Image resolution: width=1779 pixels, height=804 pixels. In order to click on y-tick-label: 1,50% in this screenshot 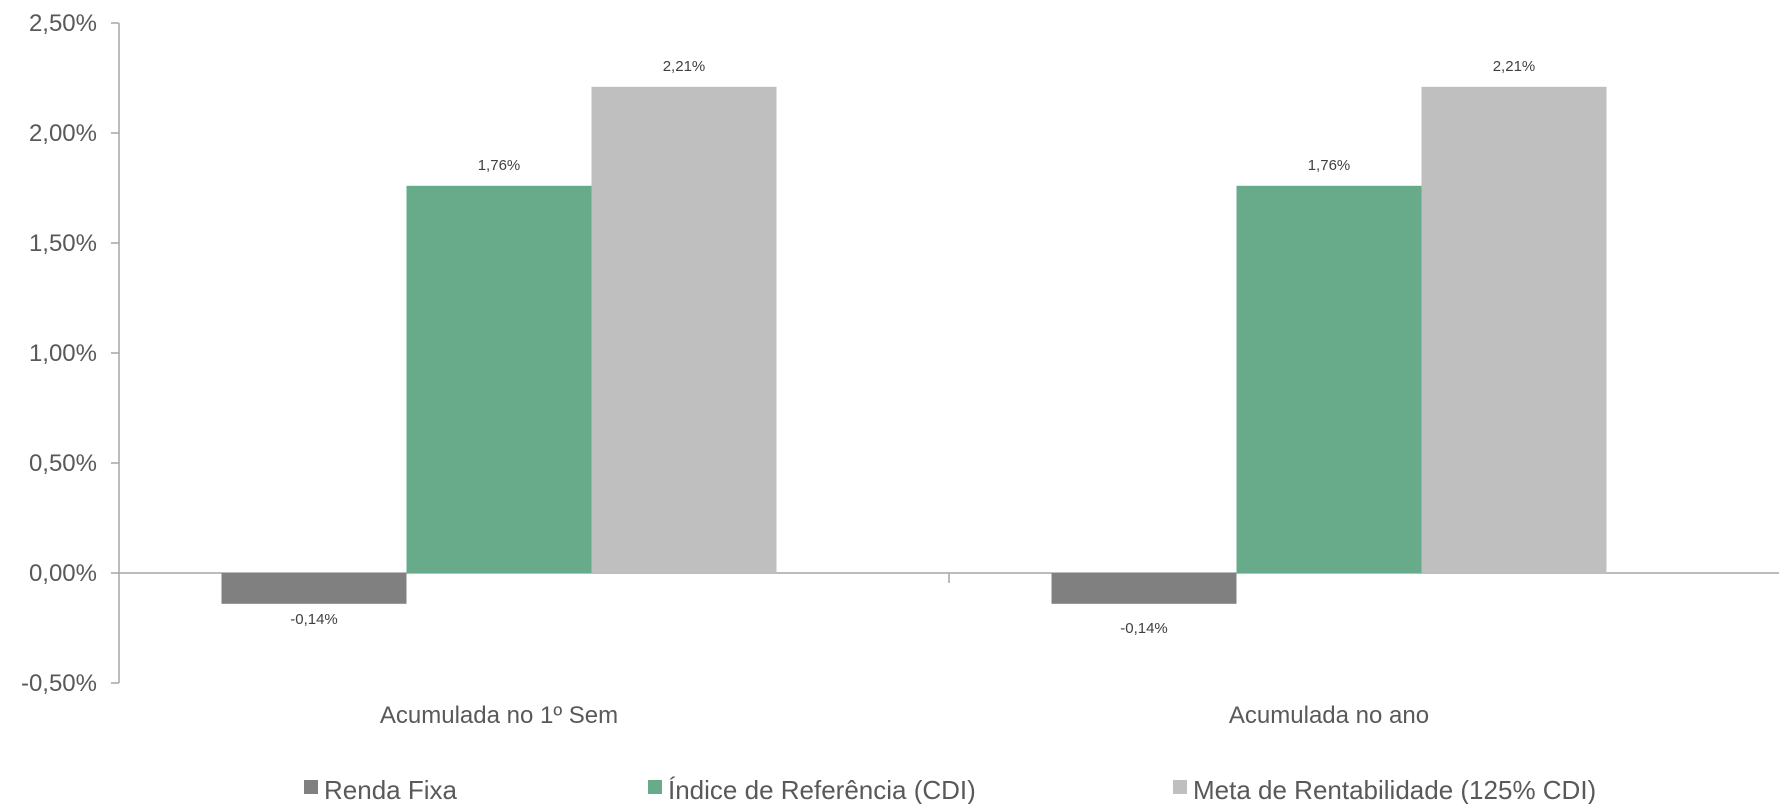, I will do `click(63, 243)`.